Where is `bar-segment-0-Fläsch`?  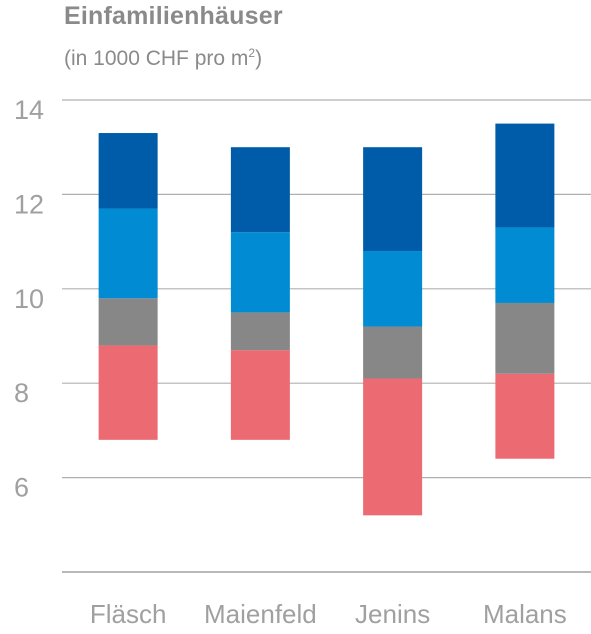 bar-segment-0-Fläsch is located at coordinates (128, 392).